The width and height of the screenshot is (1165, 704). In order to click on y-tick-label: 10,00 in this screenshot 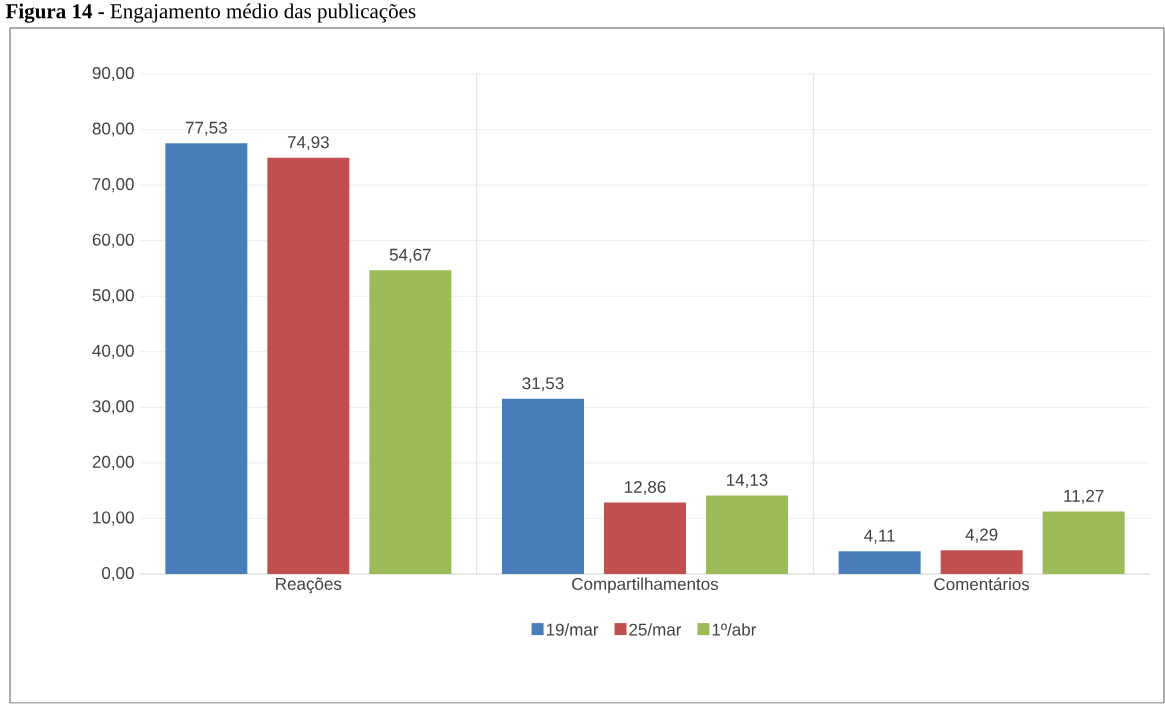, I will do `click(113, 518)`.